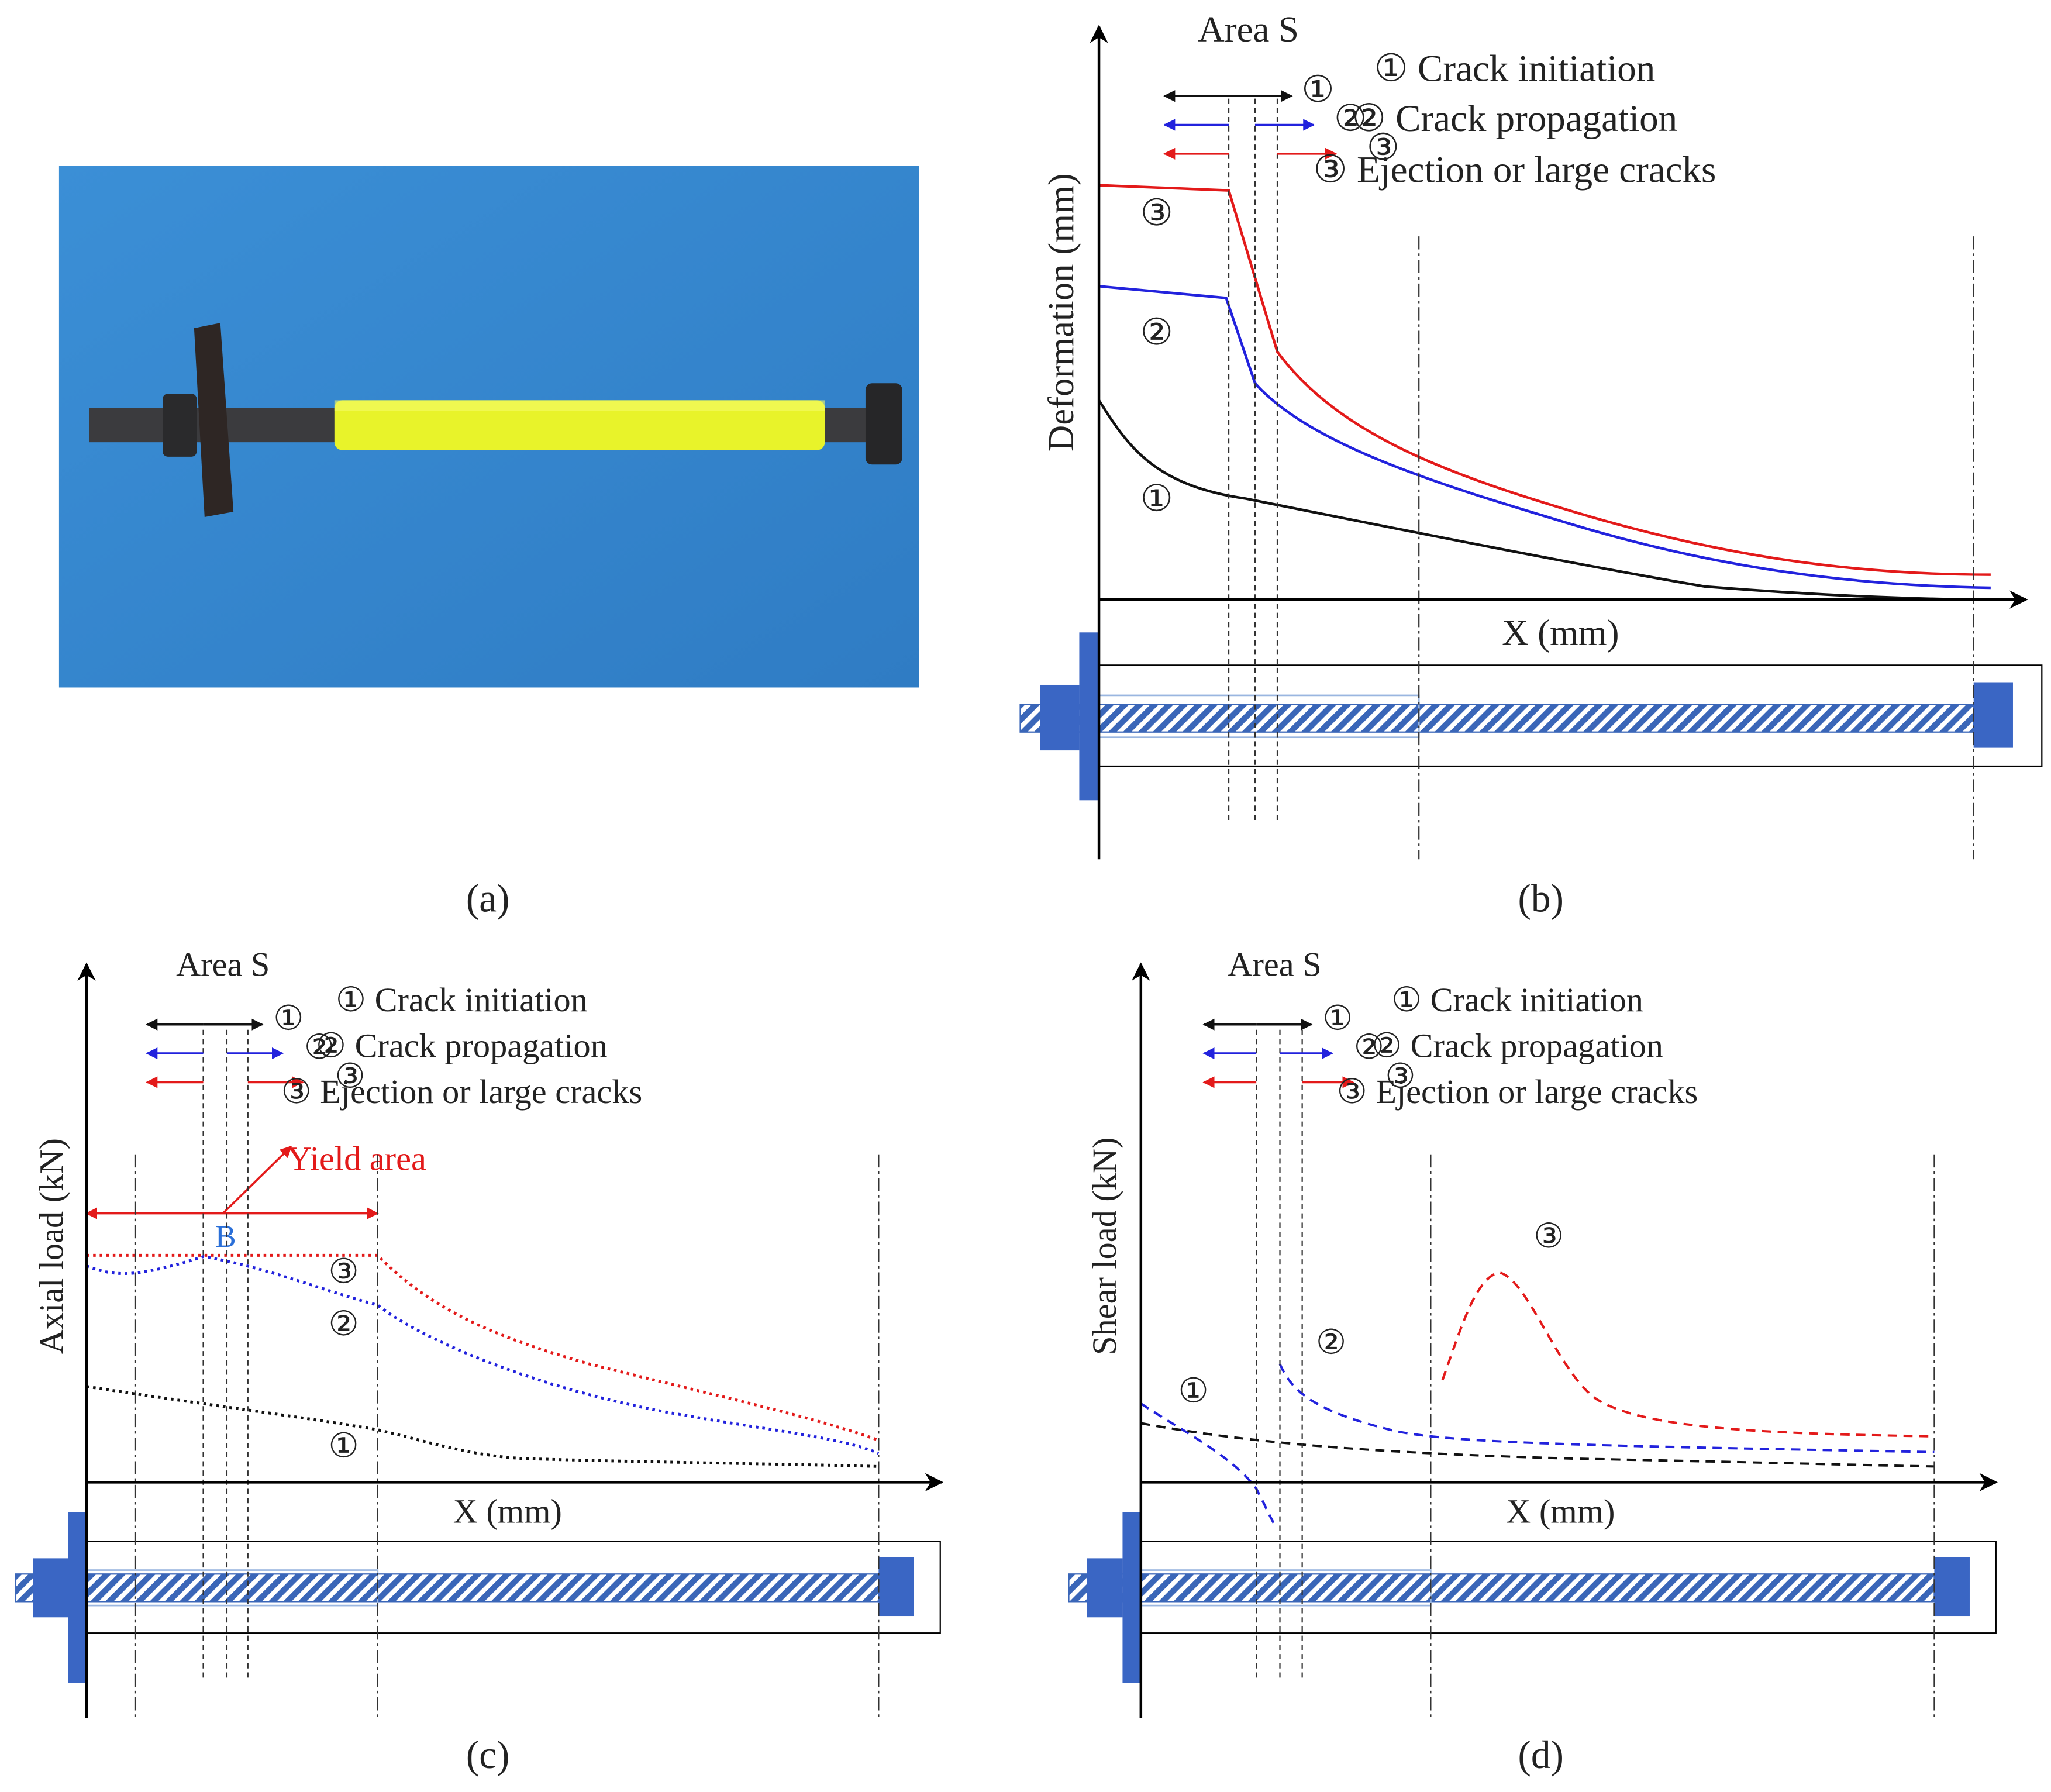 The image size is (2051, 1792). I want to click on curves-b, so click(1544, 393).